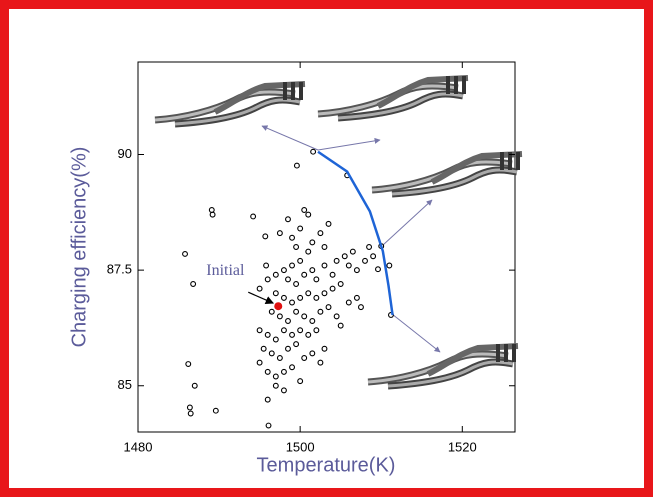 This screenshot has height=497, width=653. What do you see at coordinates (355, 233) in the screenshot?
I see `pareto-line` at bounding box center [355, 233].